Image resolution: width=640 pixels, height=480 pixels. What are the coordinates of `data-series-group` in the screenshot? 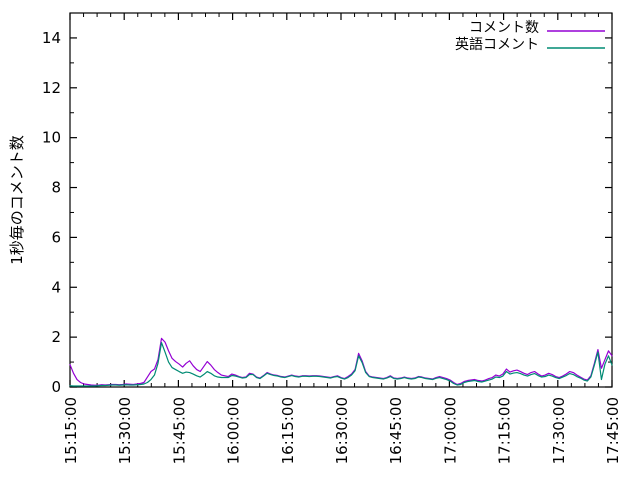 It's located at (341, 362).